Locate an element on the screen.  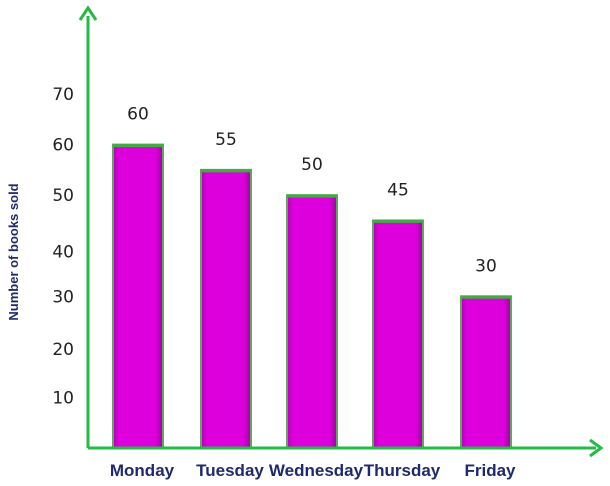
y-tick-label: 30 is located at coordinates (63, 297).